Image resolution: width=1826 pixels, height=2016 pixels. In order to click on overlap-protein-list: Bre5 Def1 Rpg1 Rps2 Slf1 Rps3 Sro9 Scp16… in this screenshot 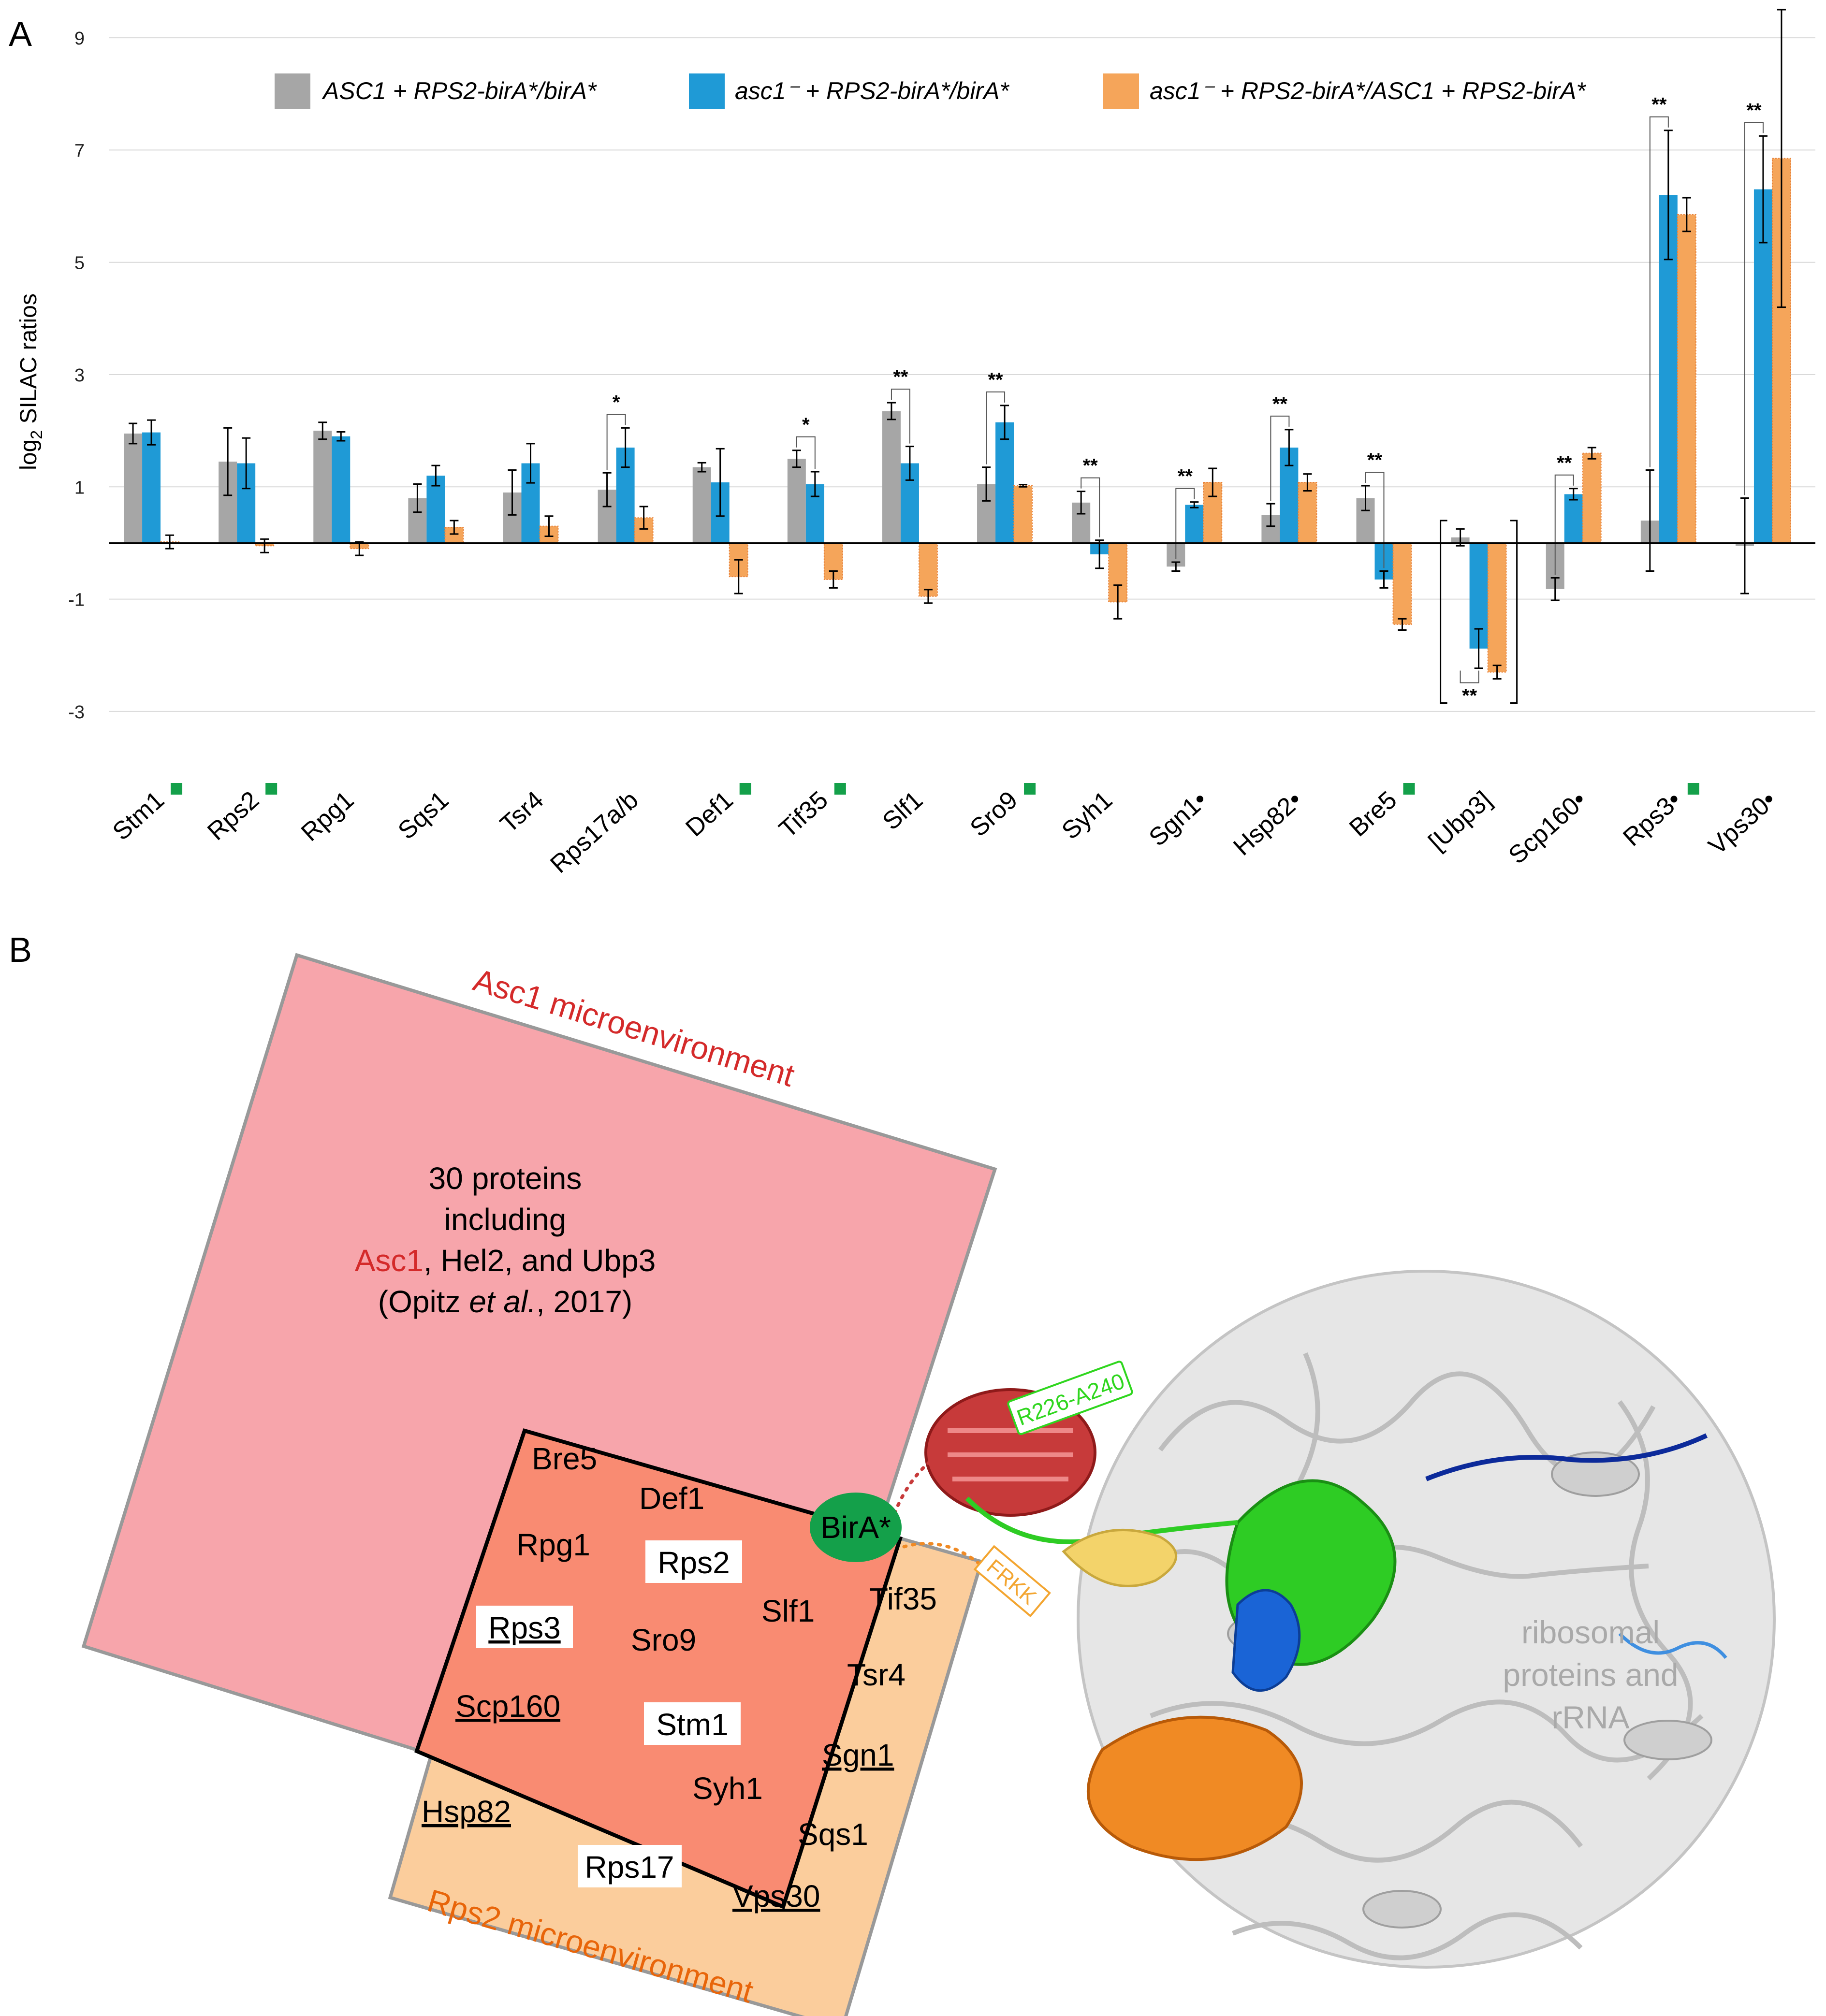, I will do `click(635, 1623)`.